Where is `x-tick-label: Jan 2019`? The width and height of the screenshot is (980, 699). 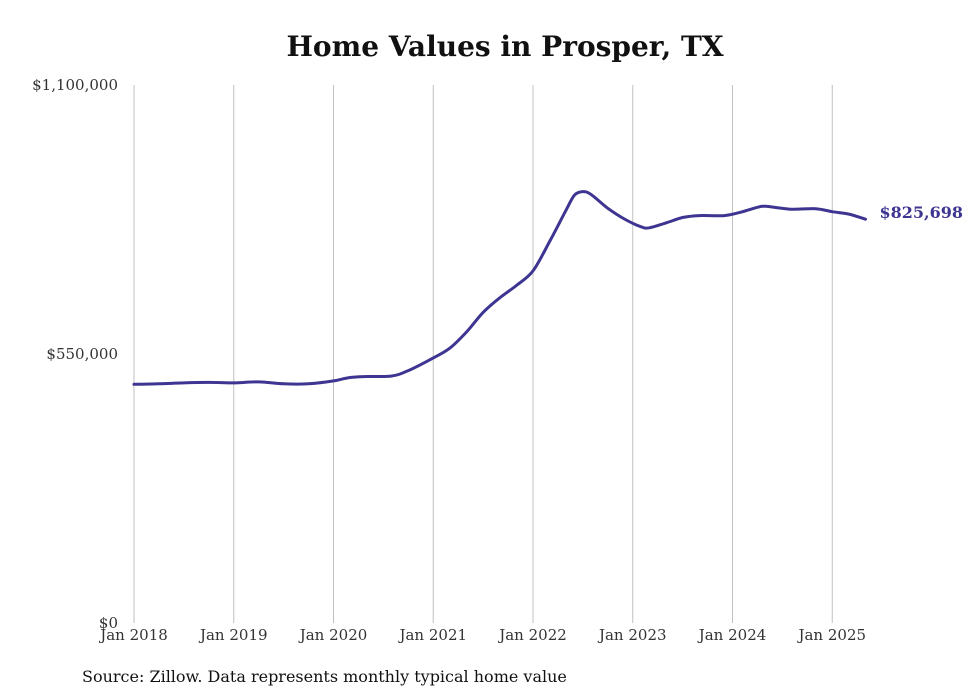
x-tick-label: Jan 2019 is located at coordinates (233, 635).